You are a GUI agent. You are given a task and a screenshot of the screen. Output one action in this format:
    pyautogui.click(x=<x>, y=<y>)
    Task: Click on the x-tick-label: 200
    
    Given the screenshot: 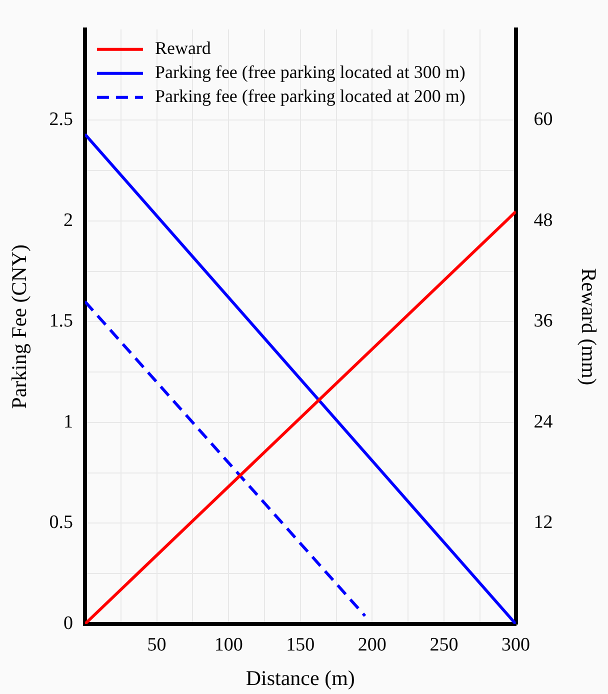 What is the action you would take?
    pyautogui.click(x=372, y=645)
    